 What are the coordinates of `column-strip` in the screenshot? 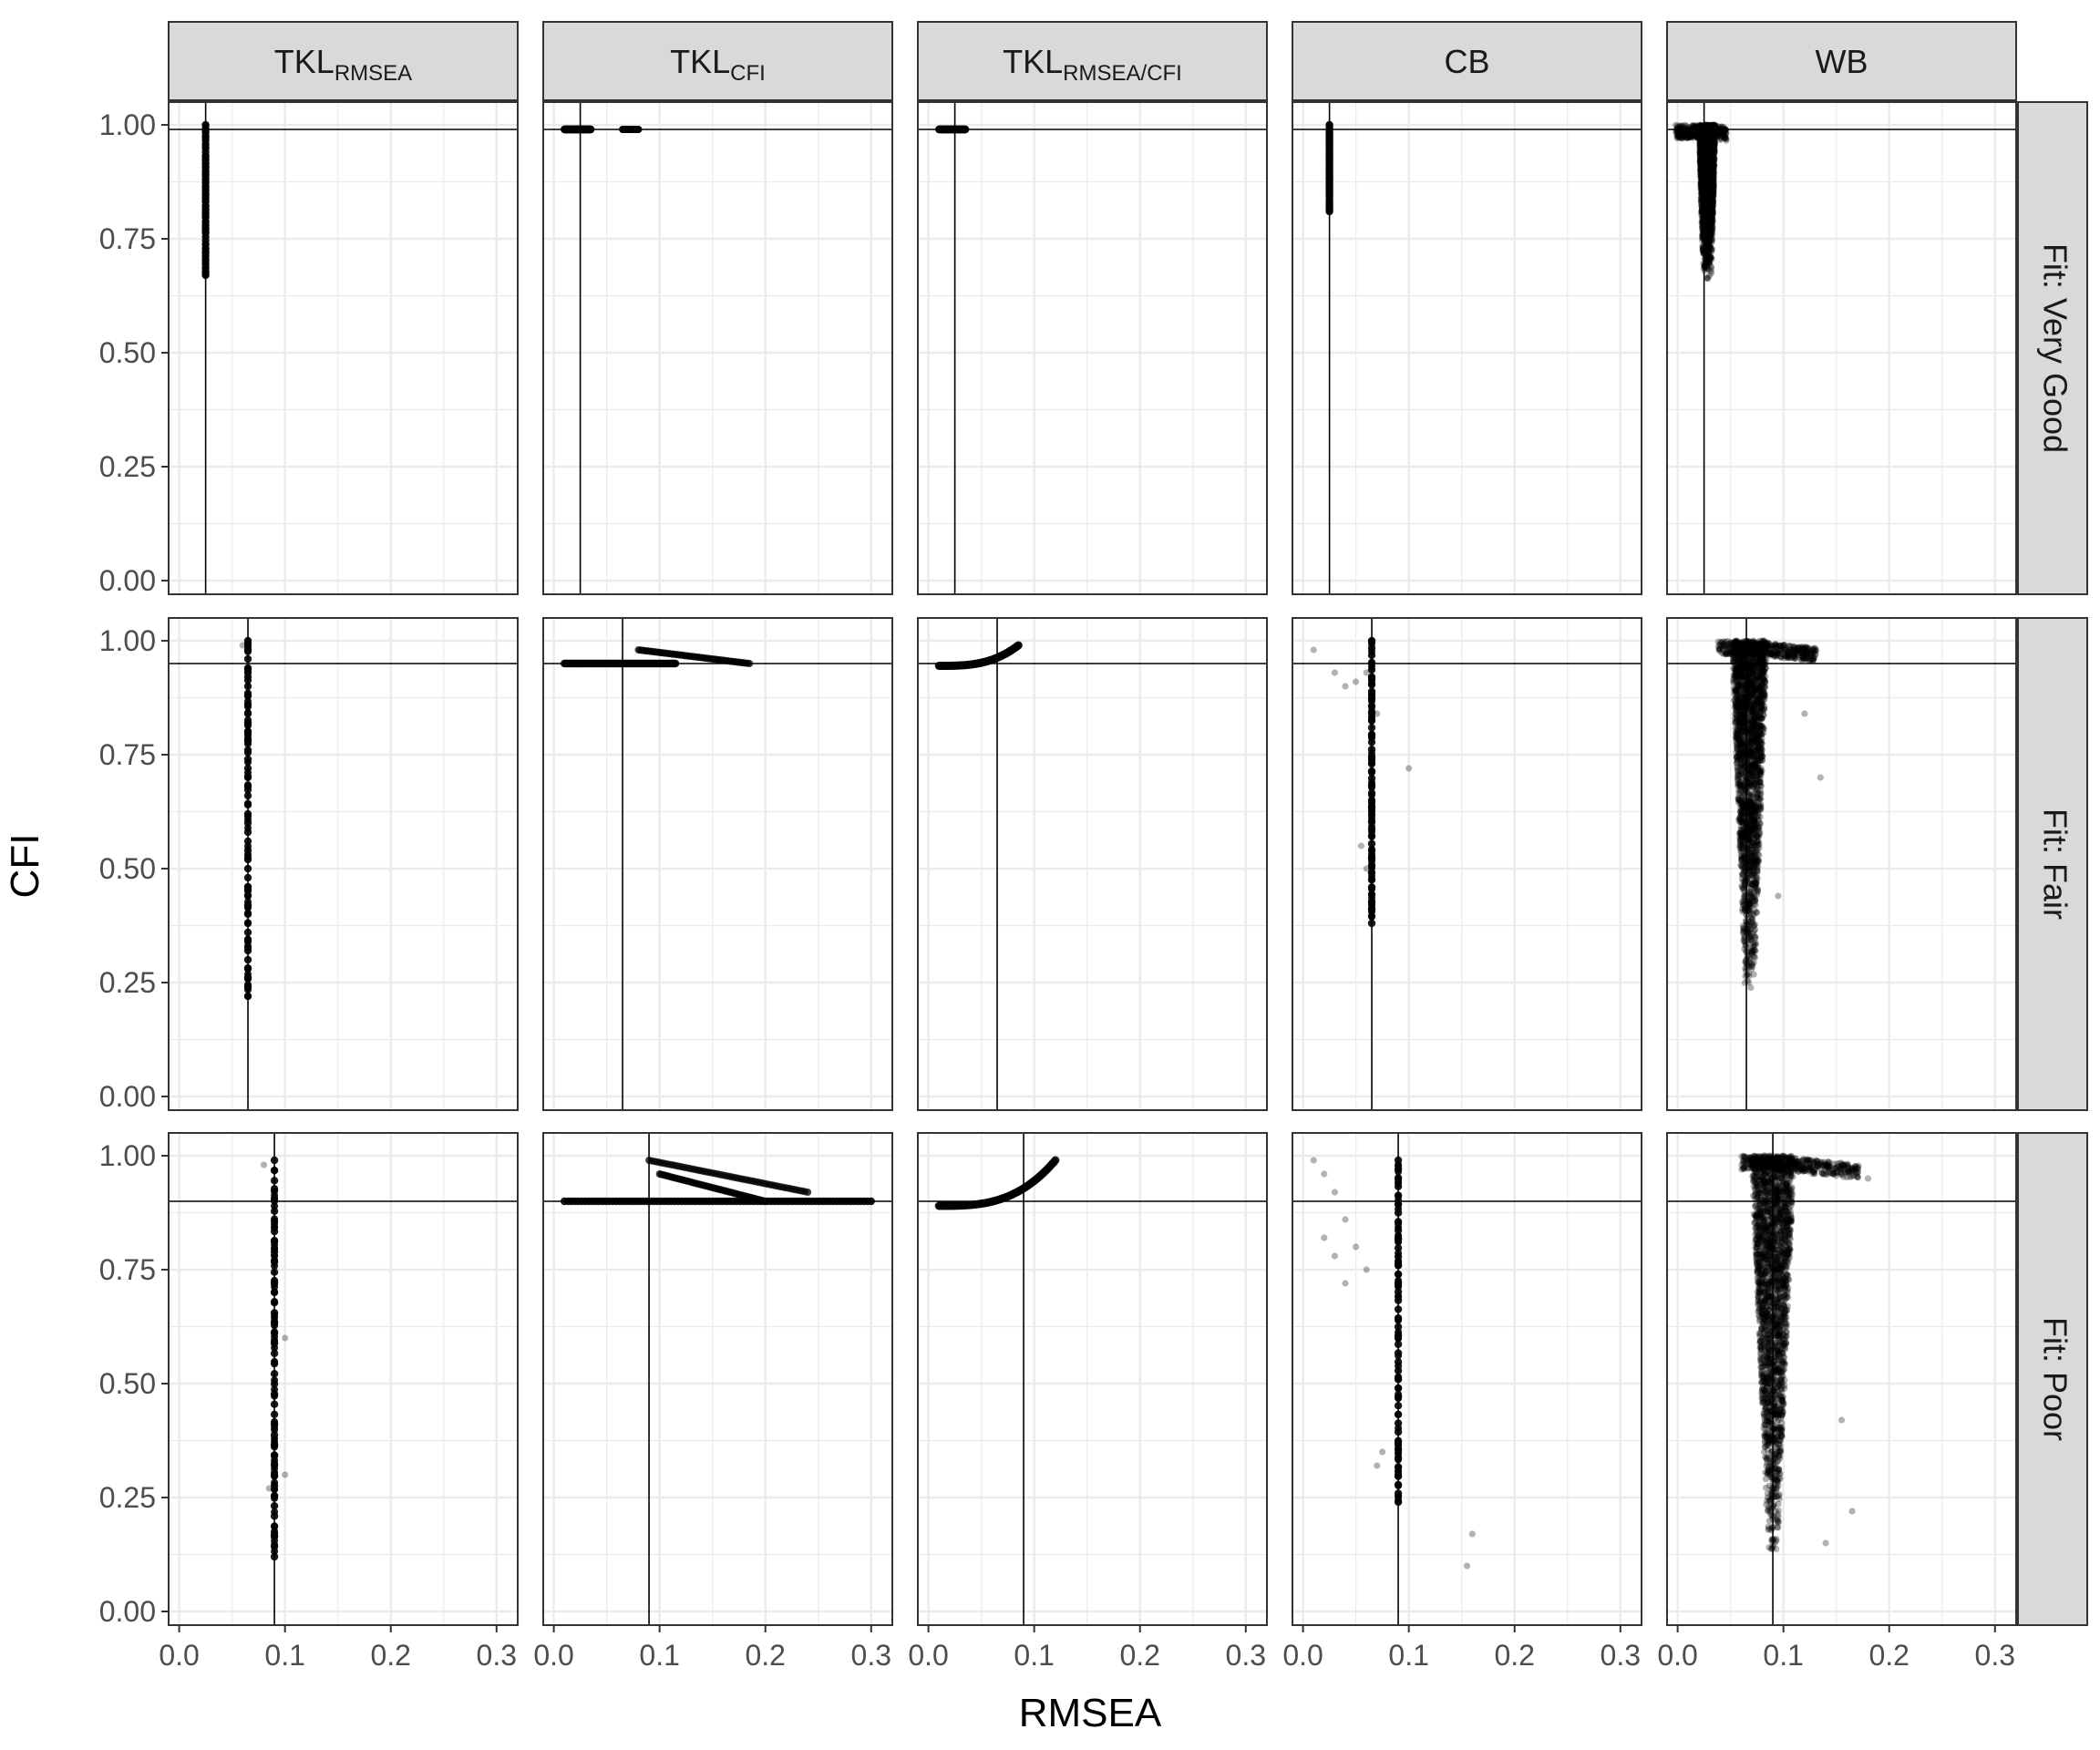 It's located at (718, 61).